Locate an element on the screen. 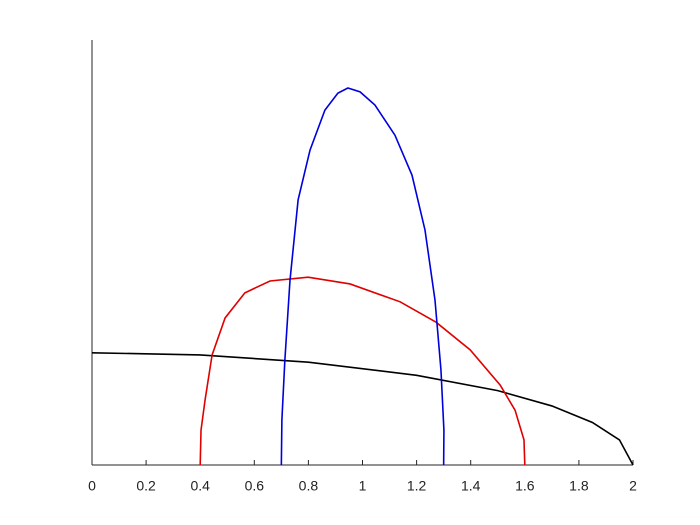 The height and width of the screenshot is (525, 700). x-tick-label: 0.8 is located at coordinates (309, 486).